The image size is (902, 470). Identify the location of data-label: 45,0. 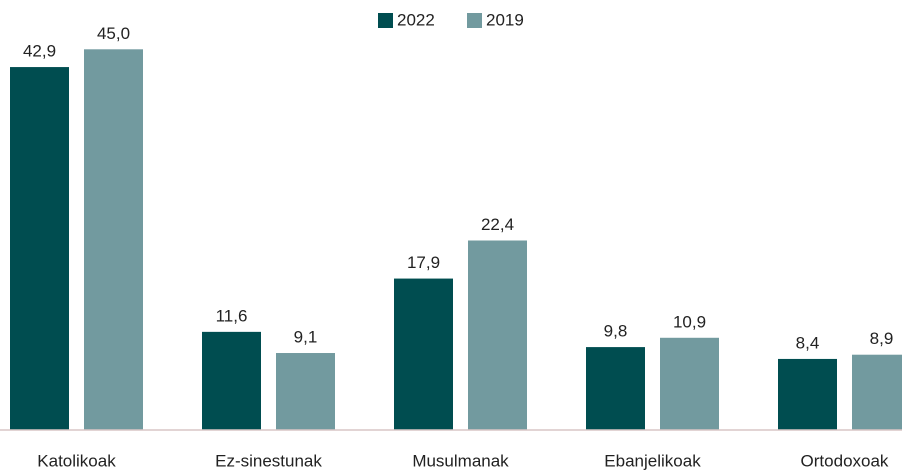
(113, 33).